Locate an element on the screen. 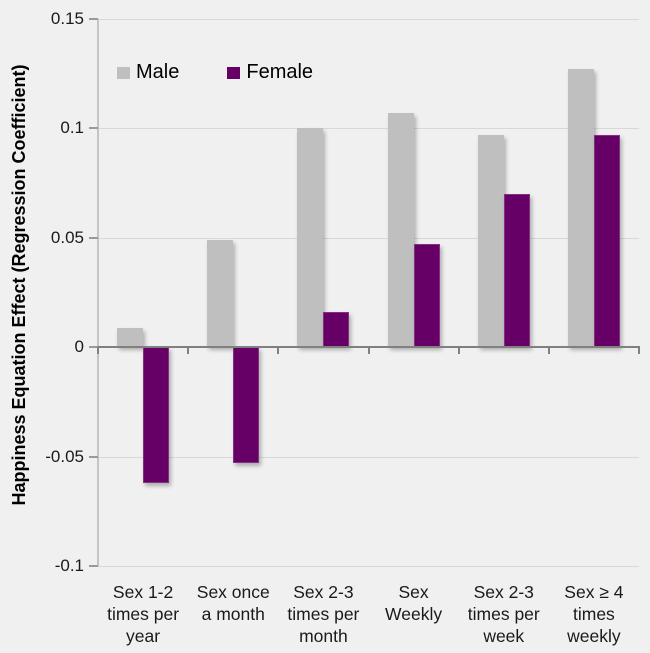  y-tick-label: 0 is located at coordinates (79, 347).